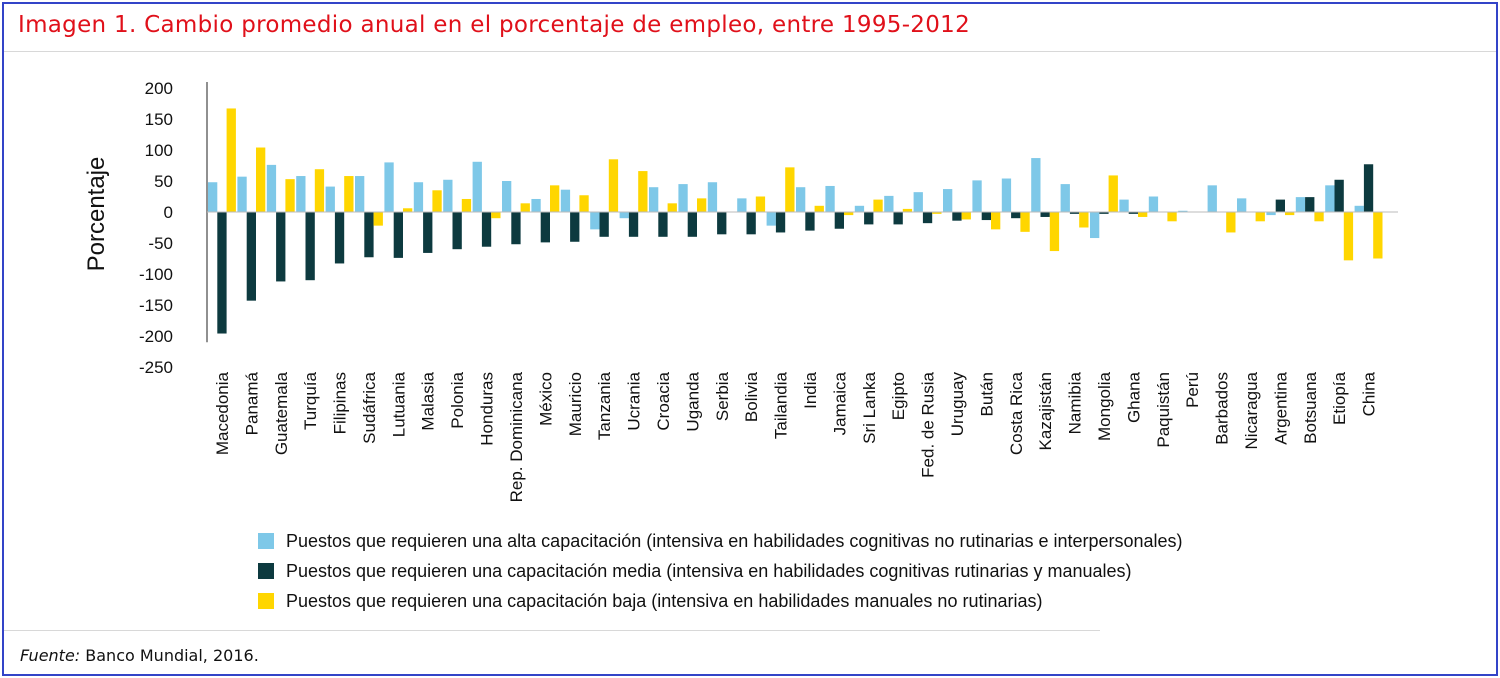 Image resolution: width=1500 pixels, height=678 pixels. I want to click on x-category-label: Lutuania, so click(398, 404).